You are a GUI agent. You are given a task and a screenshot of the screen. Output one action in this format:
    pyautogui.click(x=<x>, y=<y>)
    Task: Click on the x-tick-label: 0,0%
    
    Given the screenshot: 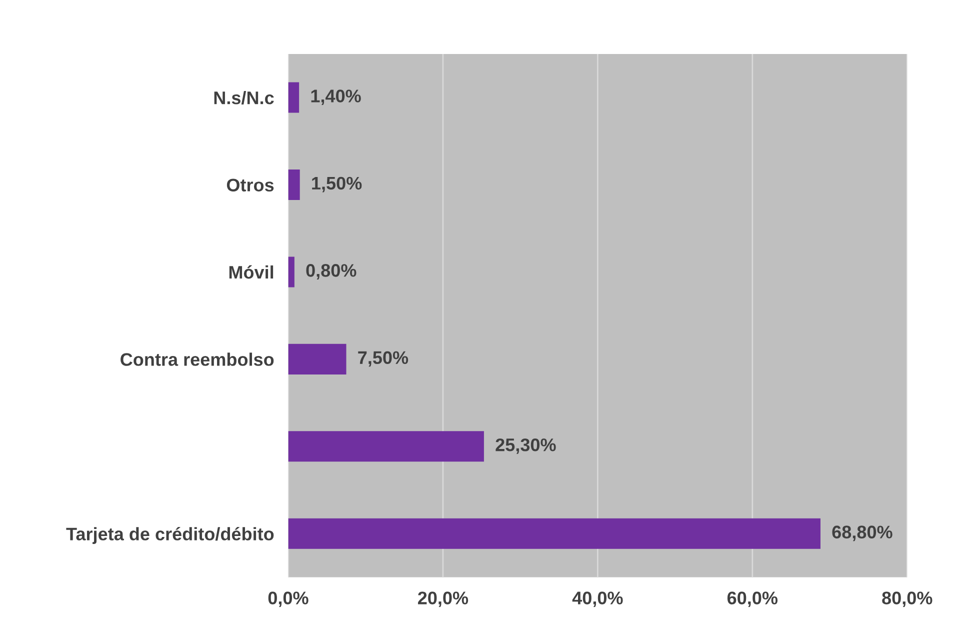 What is the action you would take?
    pyautogui.click(x=288, y=599)
    